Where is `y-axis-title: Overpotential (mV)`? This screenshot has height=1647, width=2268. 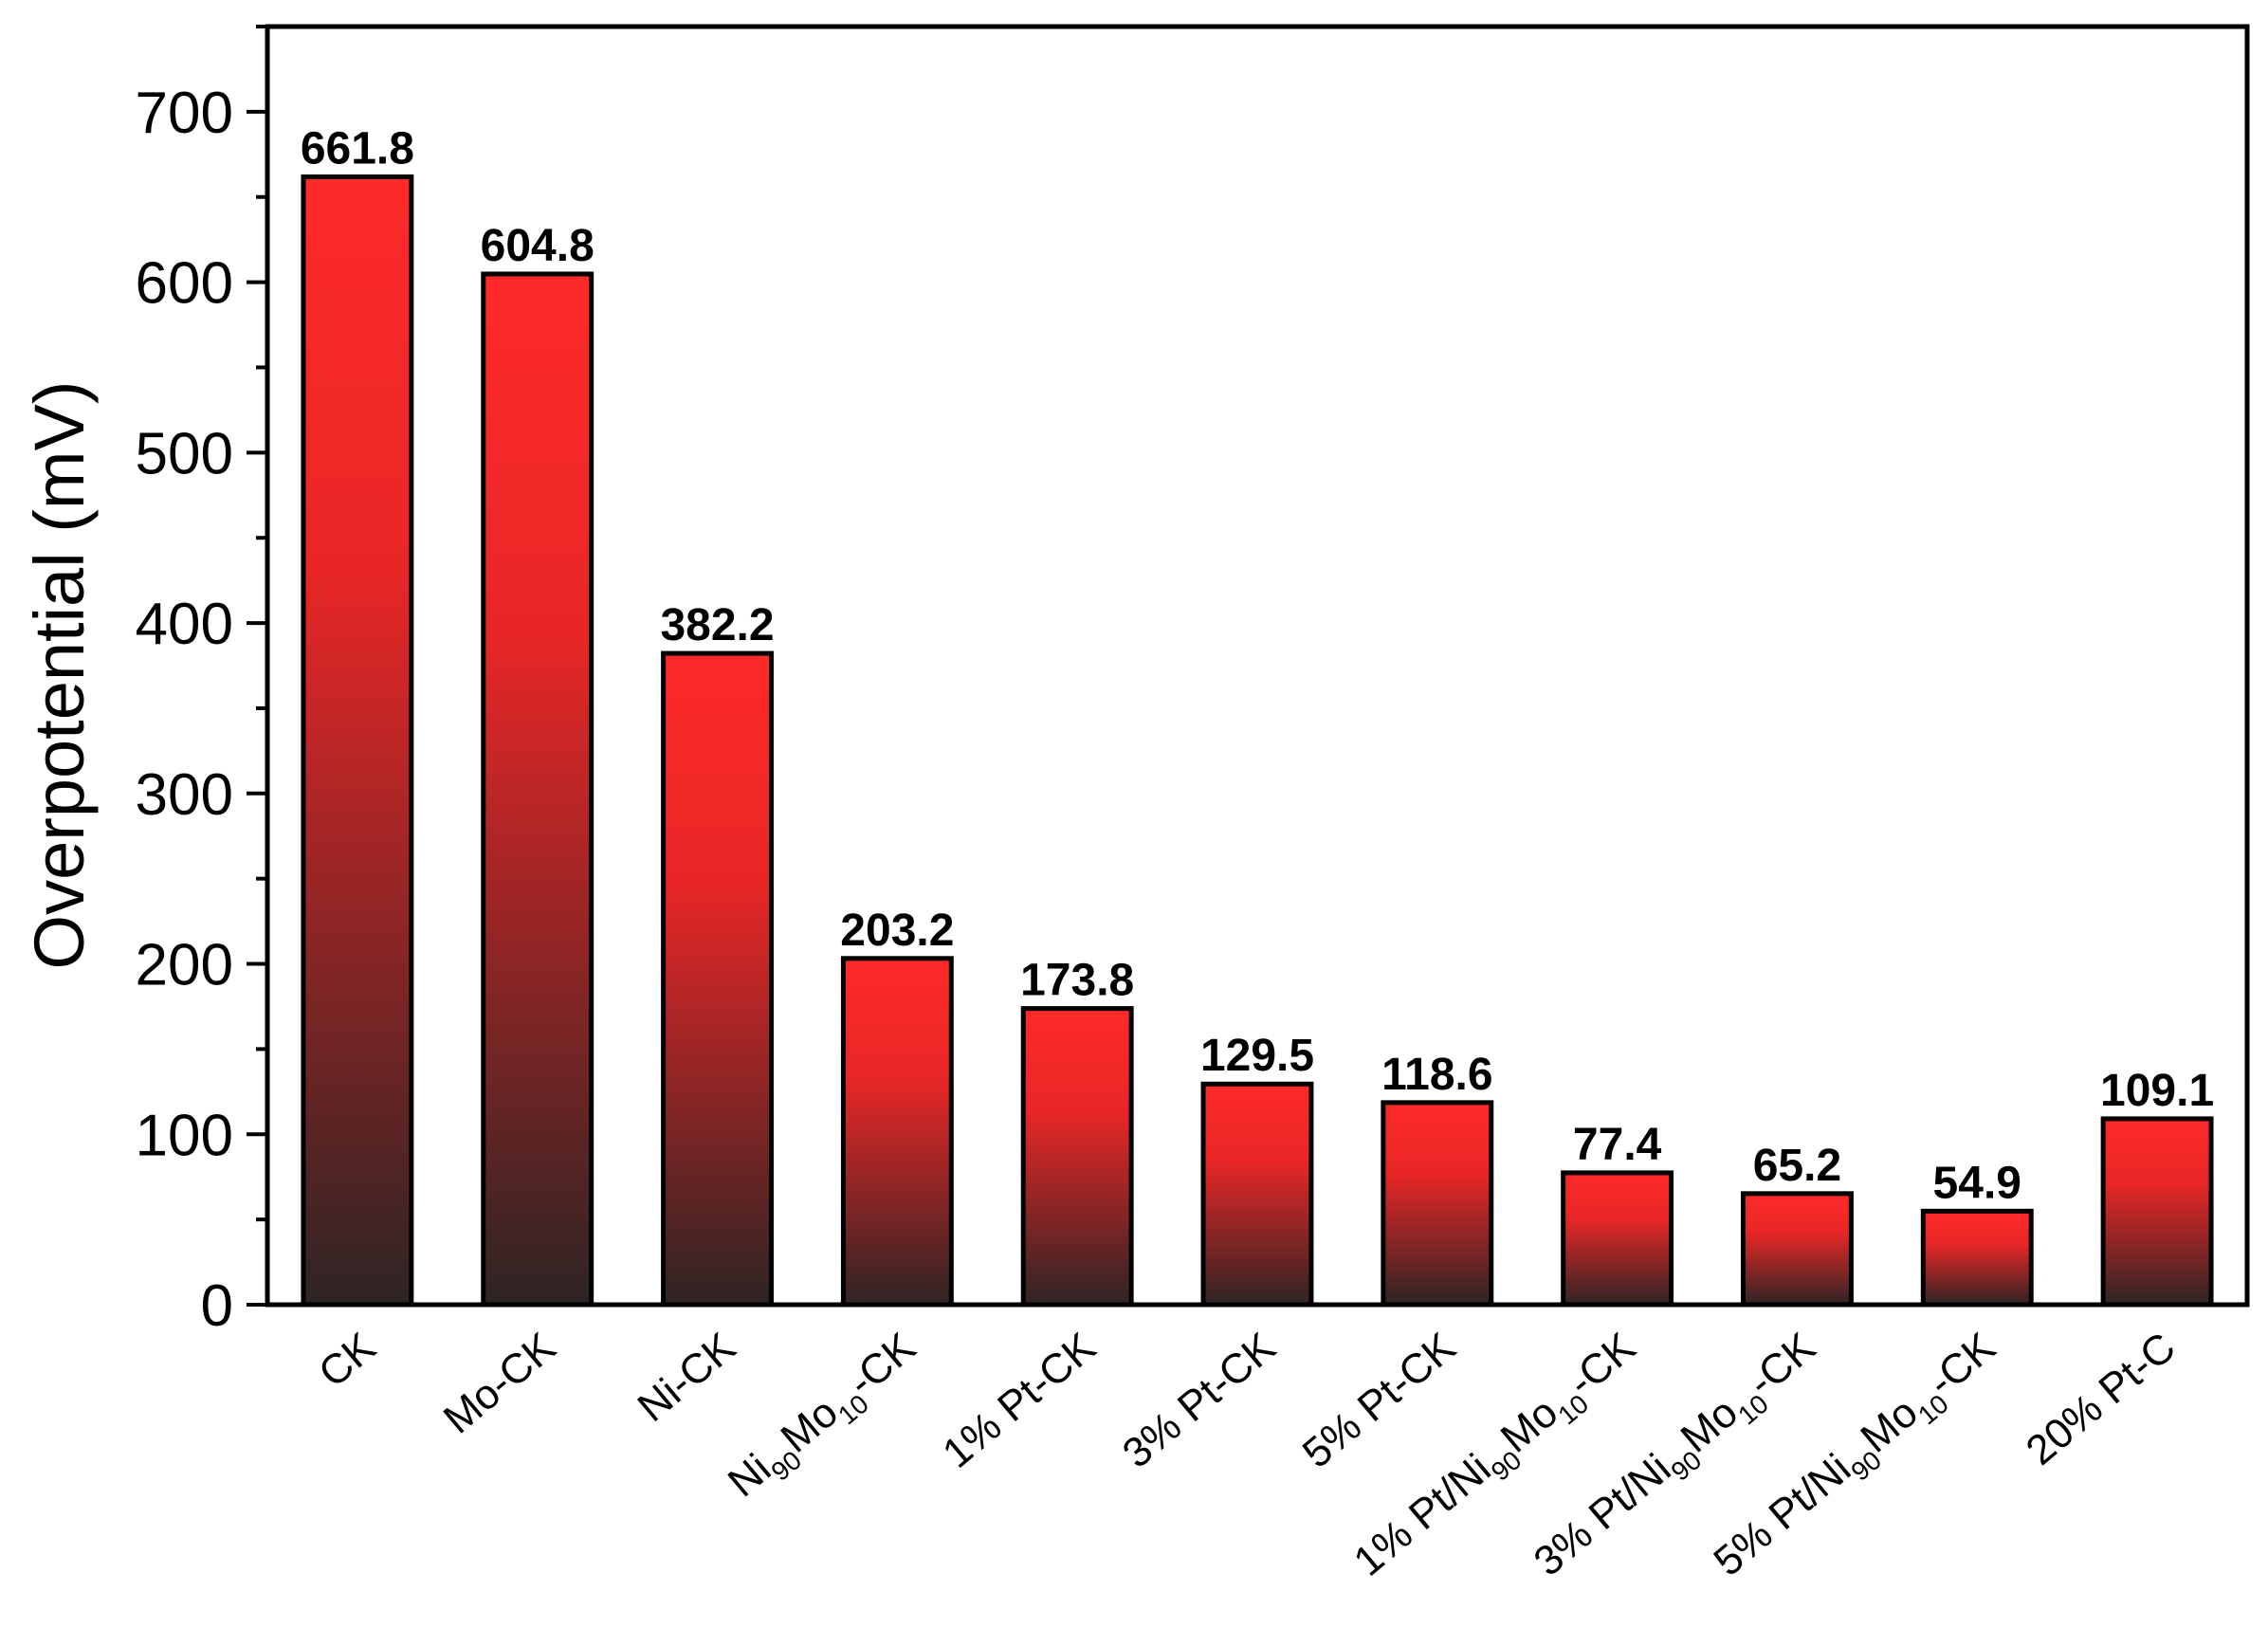 y-axis-title: Overpotential (mV) is located at coordinates (60, 675).